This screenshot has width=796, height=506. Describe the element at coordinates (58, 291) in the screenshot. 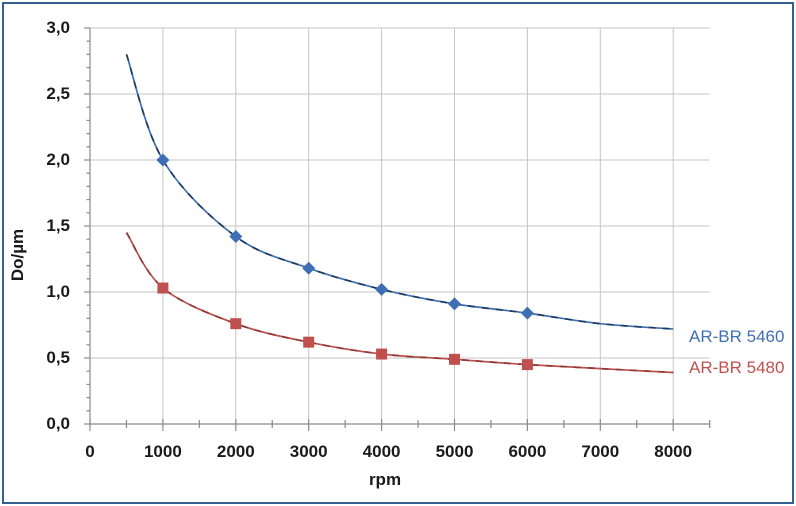

I see `y-tick-label: 1,0` at that location.